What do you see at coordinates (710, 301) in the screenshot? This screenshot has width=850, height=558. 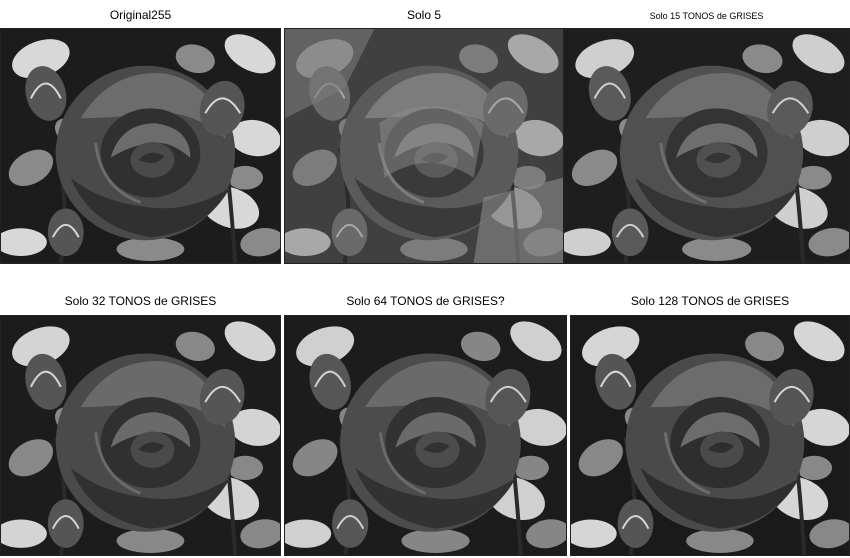 I see `figure-title: Solo 128 TONOS de GRISES` at bounding box center [710, 301].